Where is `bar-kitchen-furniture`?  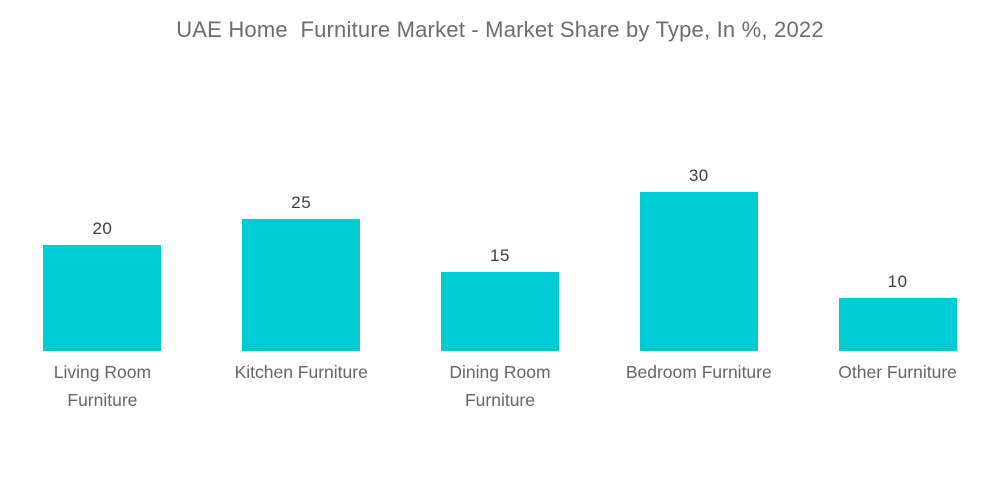
bar-kitchen-furniture is located at coordinates (301, 284).